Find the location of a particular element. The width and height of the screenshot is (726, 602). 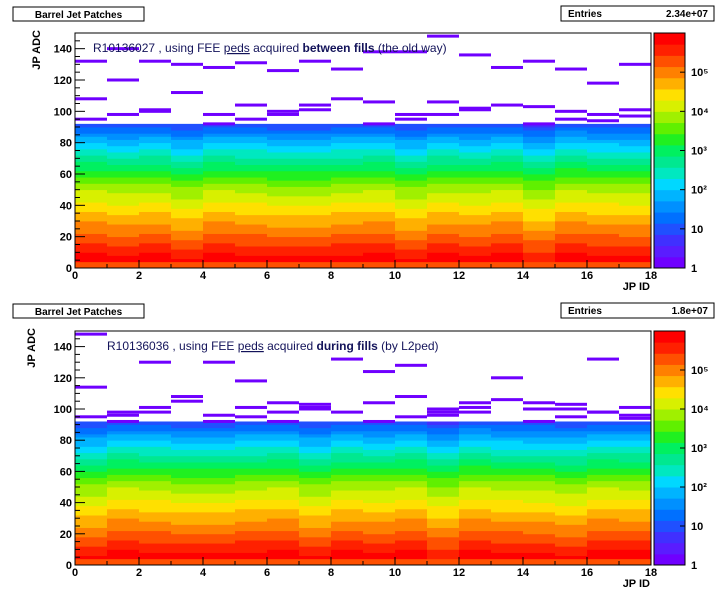

color-scale-label: 10⁵ is located at coordinates (699, 371).